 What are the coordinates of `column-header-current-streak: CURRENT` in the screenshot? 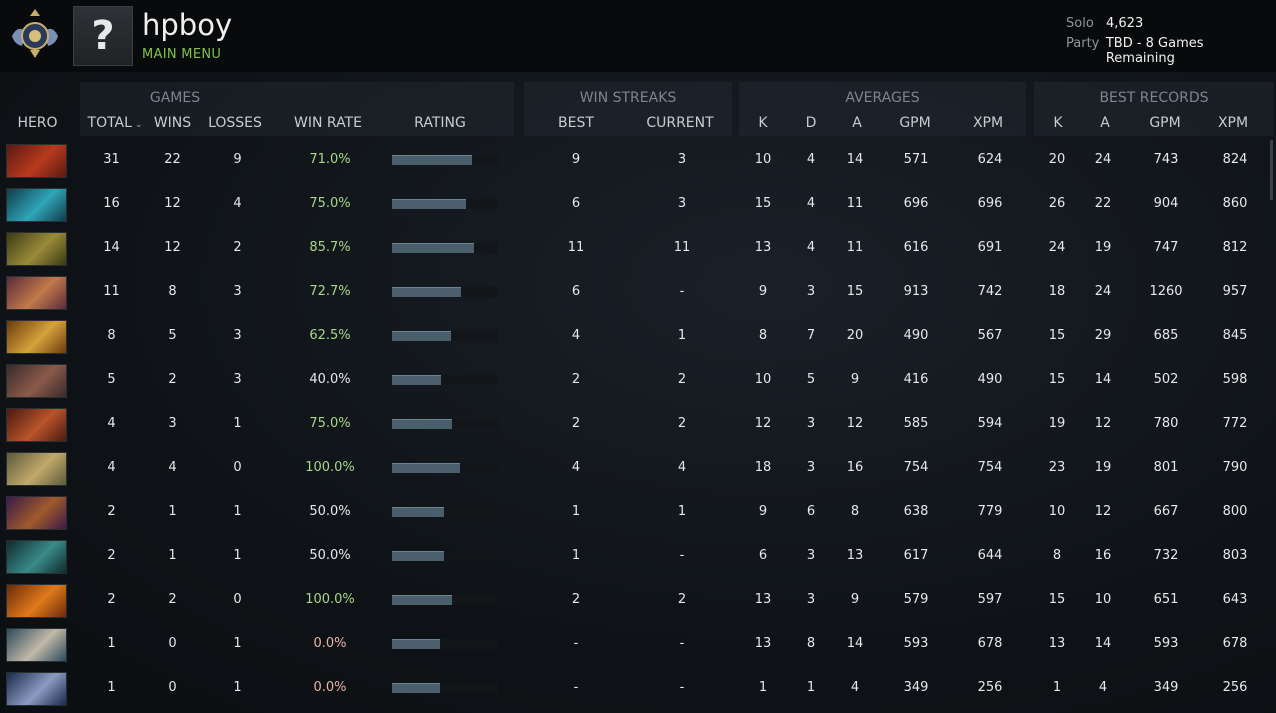 It's located at (680, 123).